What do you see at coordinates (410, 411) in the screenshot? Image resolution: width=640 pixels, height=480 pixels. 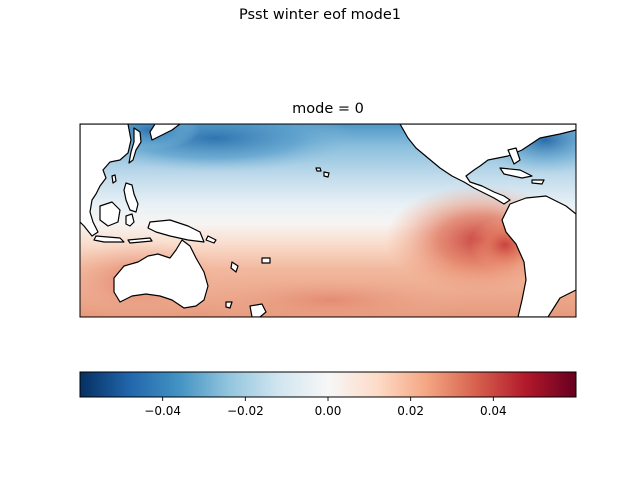 I see `colorbar-tick-label: 0.02` at bounding box center [410, 411].